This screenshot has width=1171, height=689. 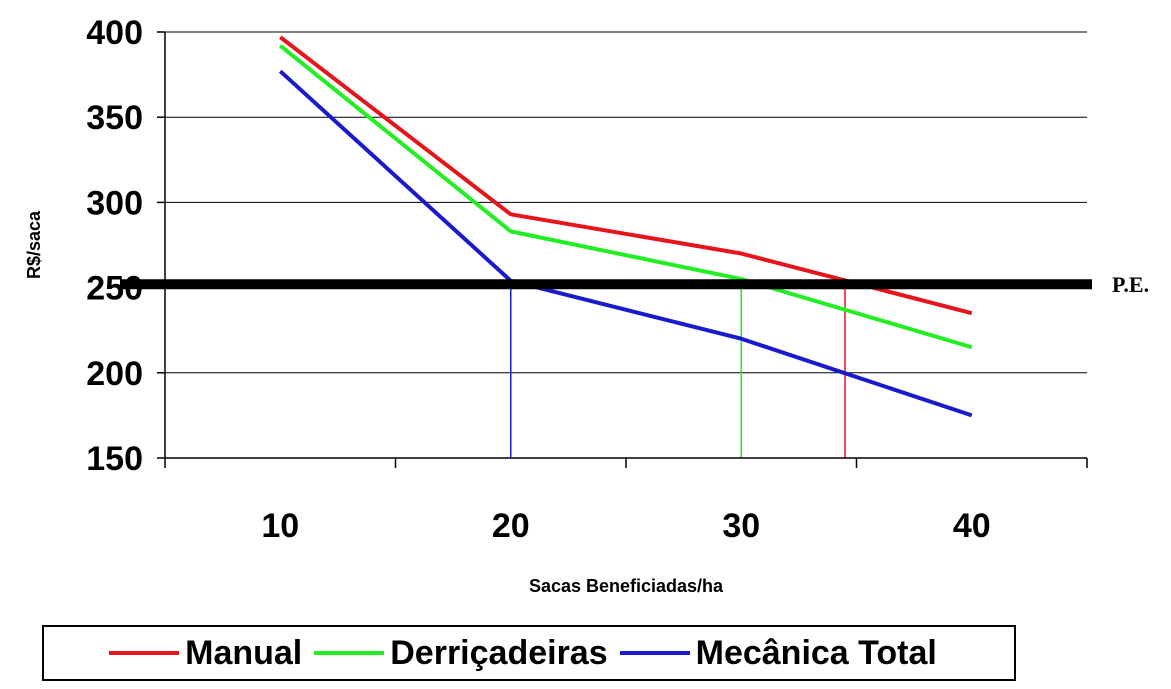 I want to click on legend-item: Mecânica Total, so click(x=778, y=653).